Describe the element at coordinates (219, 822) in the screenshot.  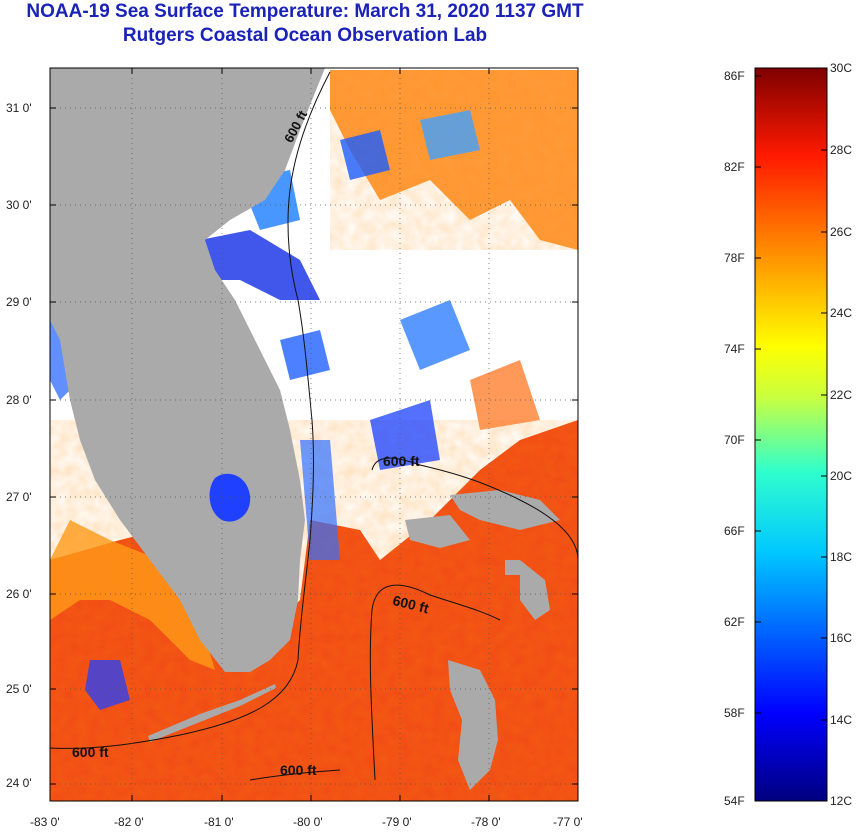
I see `lon-tick-label: -81 0'` at that location.